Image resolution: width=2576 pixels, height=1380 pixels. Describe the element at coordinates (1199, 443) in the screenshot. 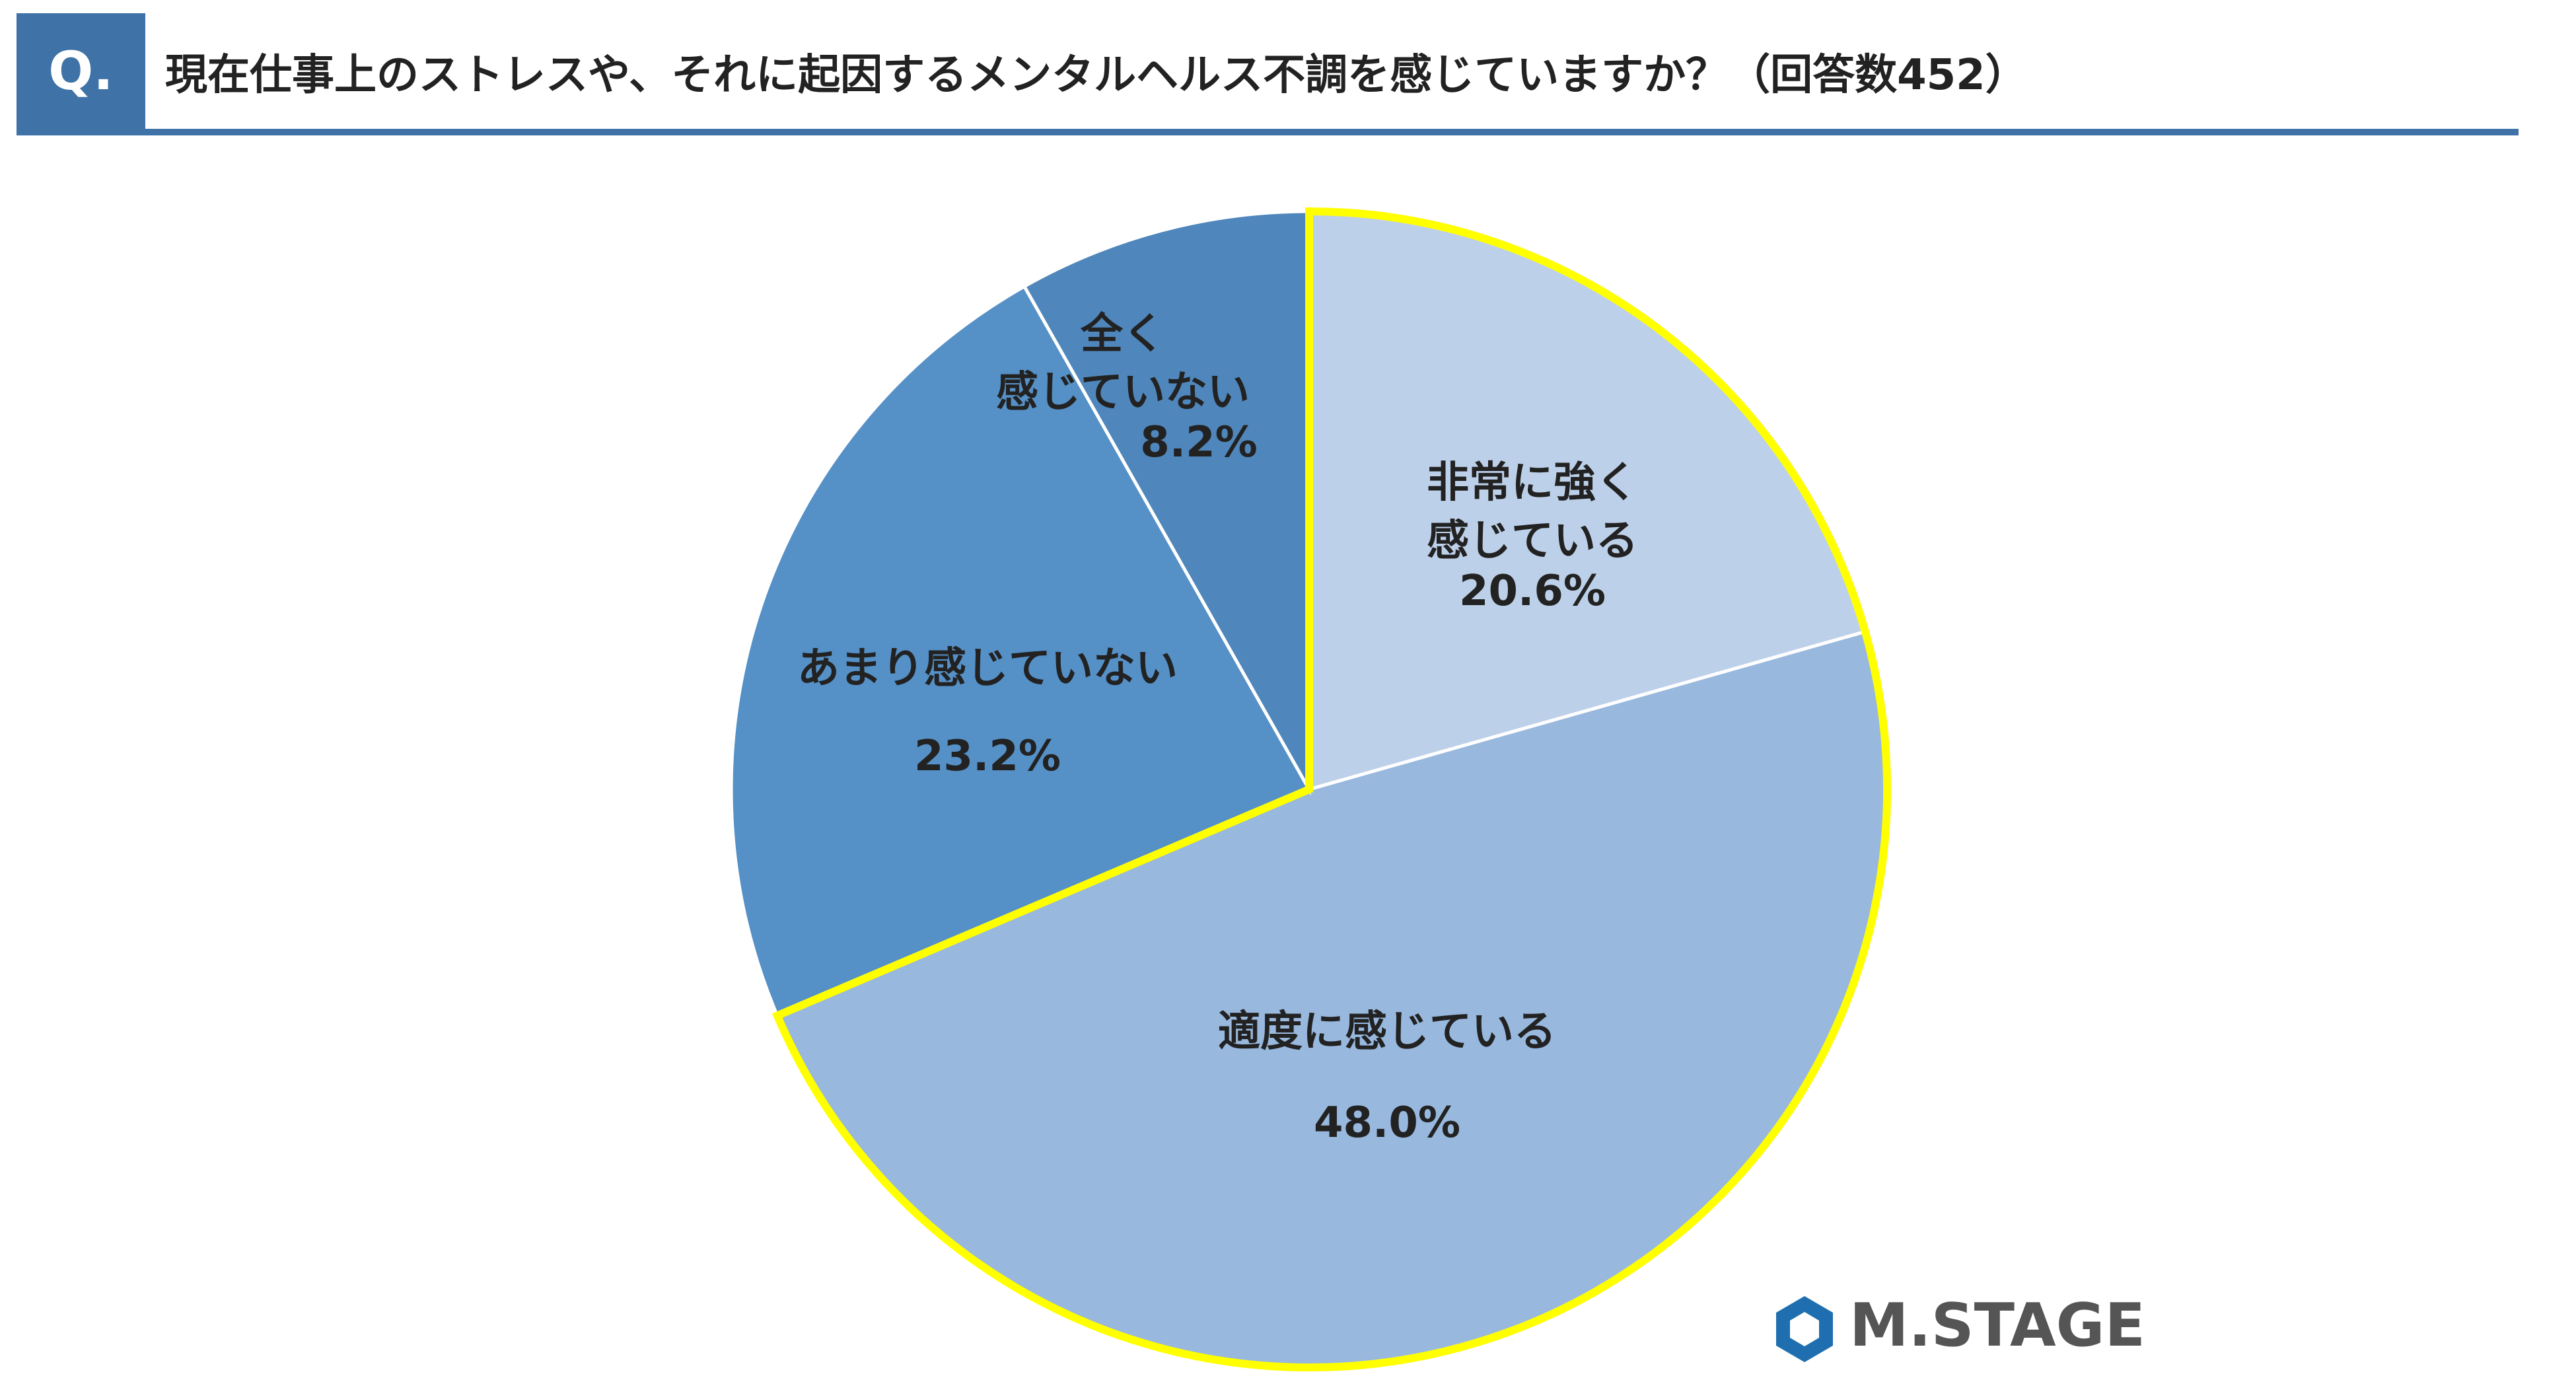

I see `value-label: 8.2%` at that location.